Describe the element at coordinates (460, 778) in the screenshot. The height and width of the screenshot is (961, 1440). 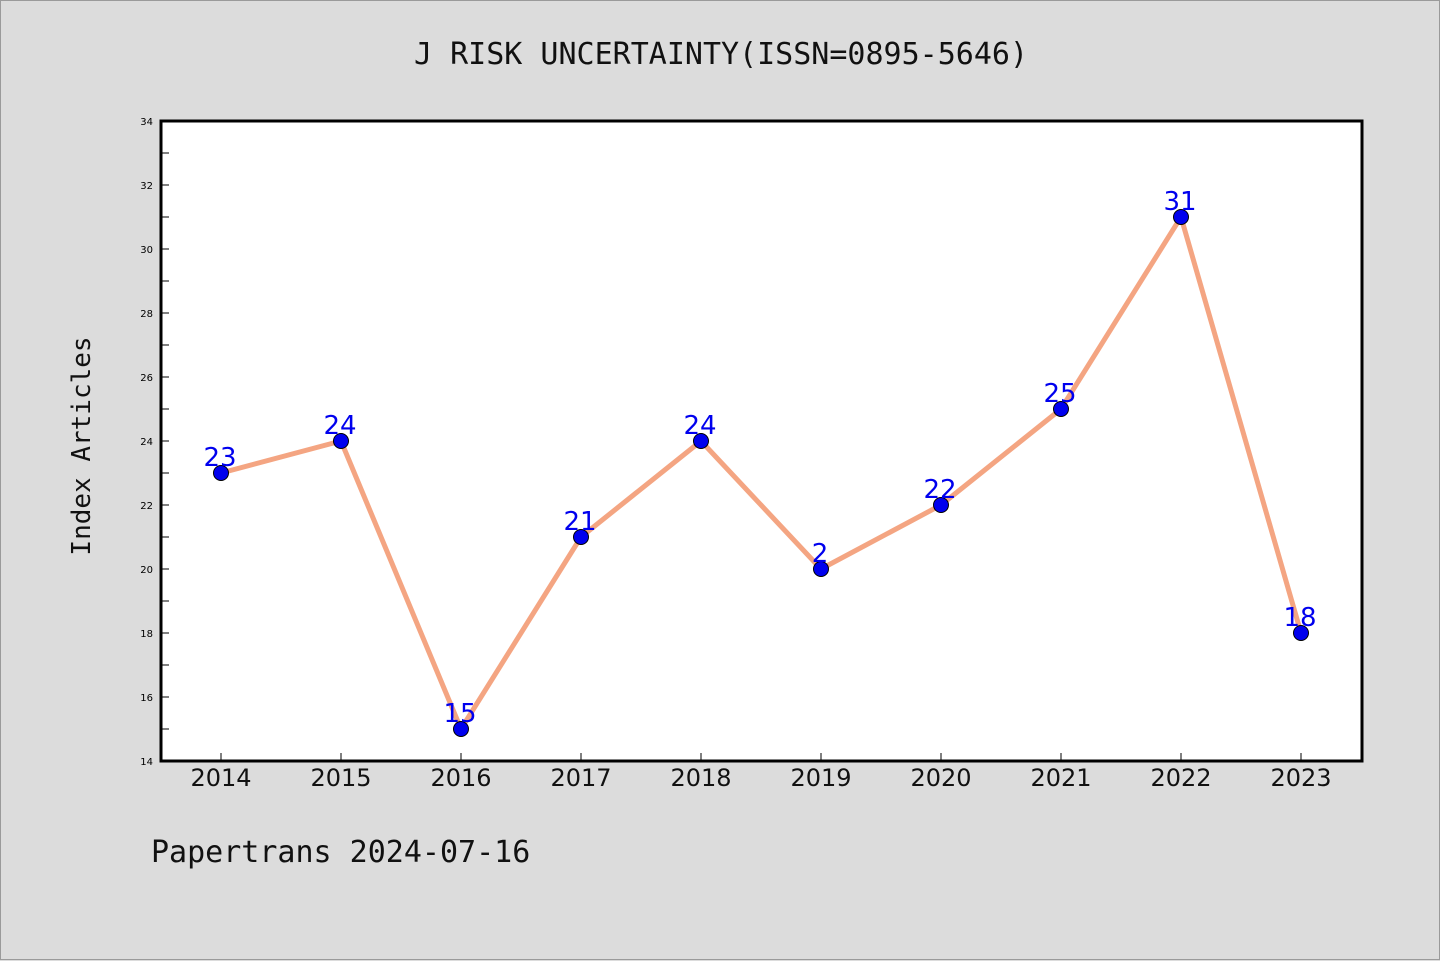
I see `x-tick-label: 2016` at that location.